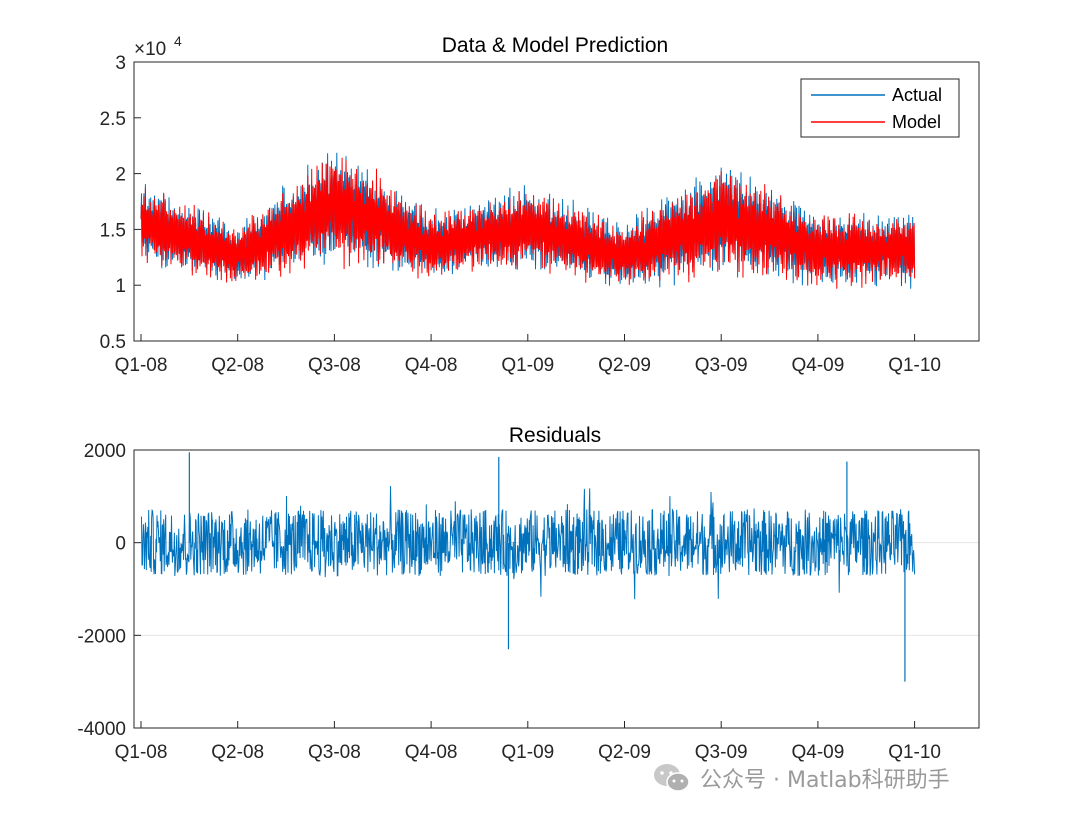 The height and width of the screenshot is (819, 1080). Describe the element at coordinates (105, 451) in the screenshot. I see `y-tick-label: 2000` at that location.